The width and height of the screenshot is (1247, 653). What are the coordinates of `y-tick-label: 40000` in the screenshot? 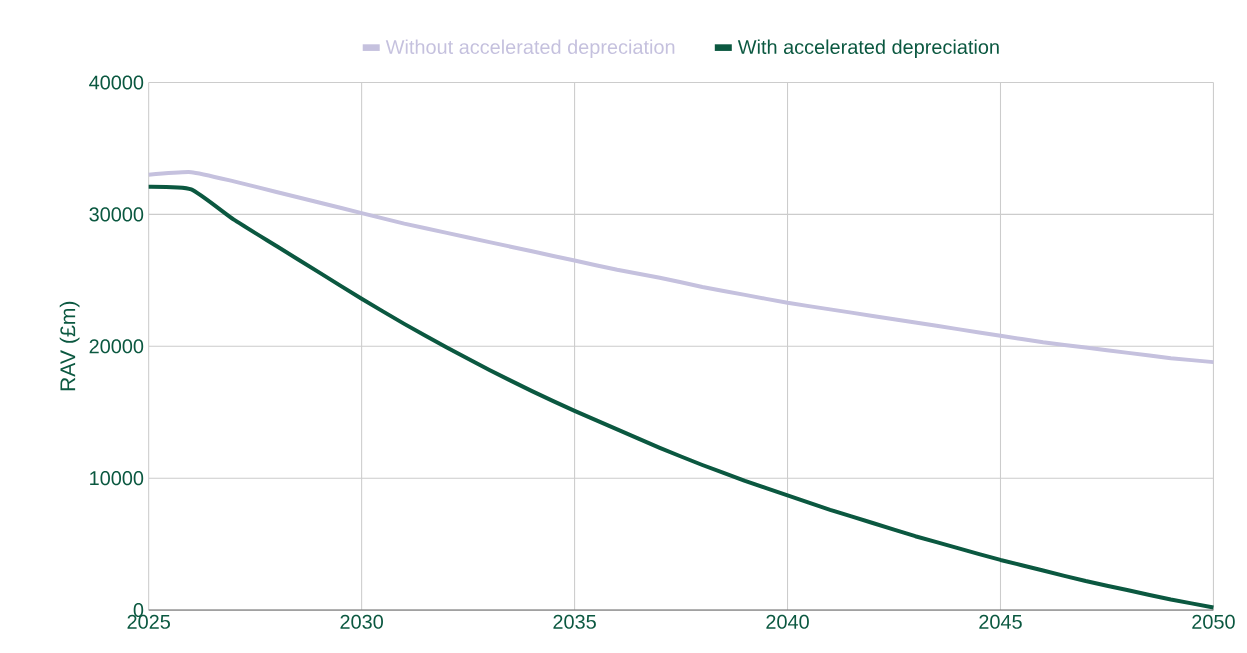 It's located at (116, 82).